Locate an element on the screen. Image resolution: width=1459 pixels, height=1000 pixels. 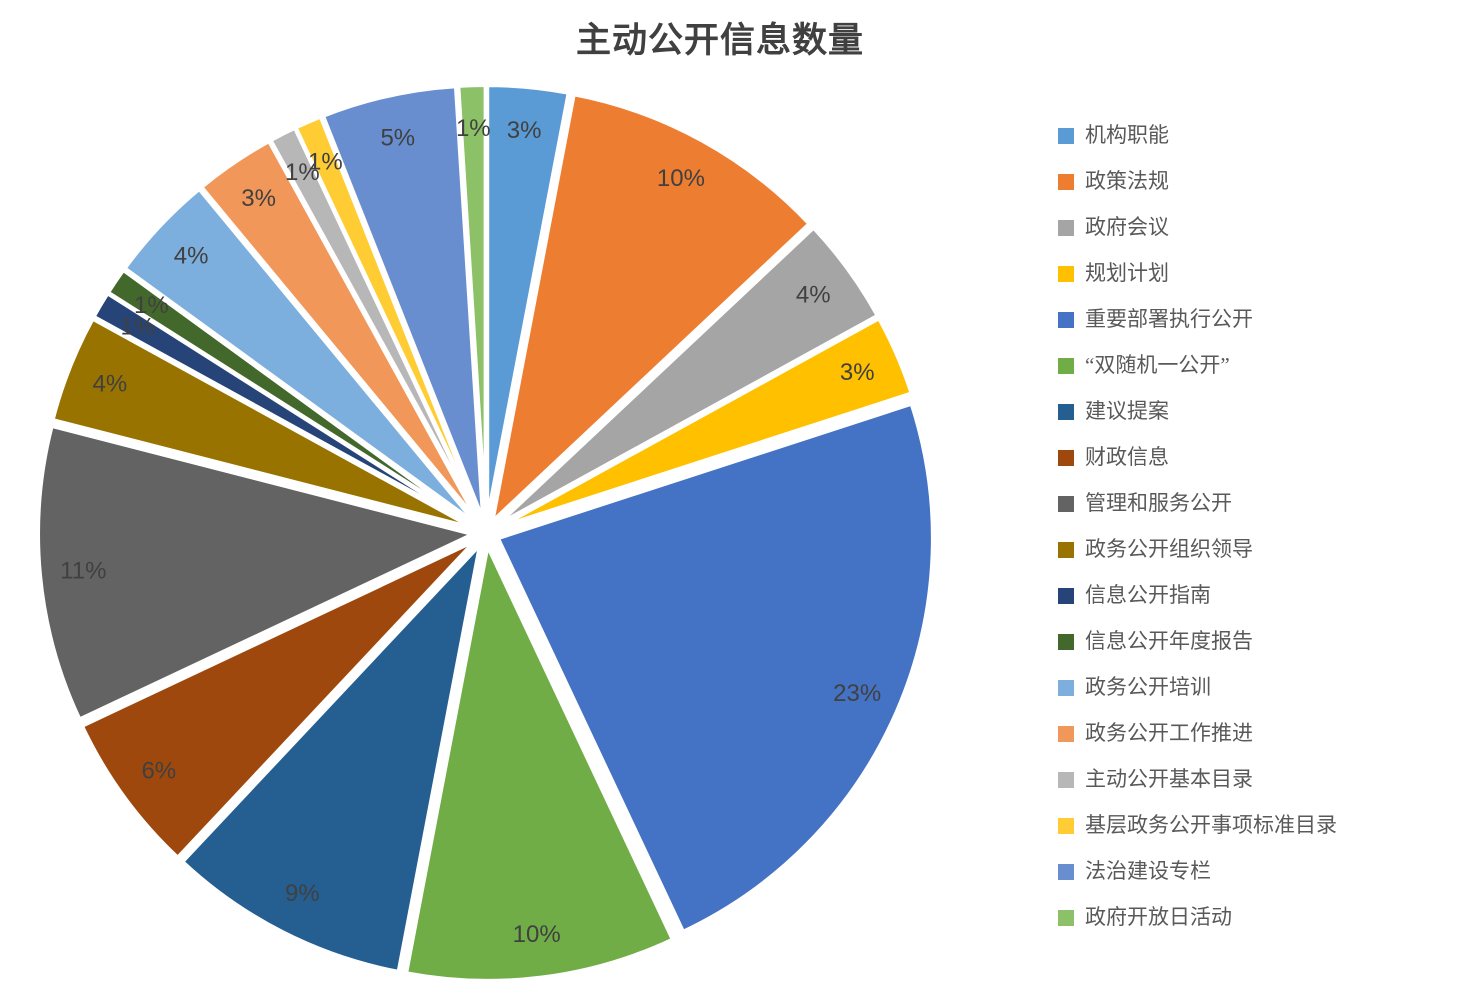
legend-item: 主动公开基本目录 is located at coordinates (1197, 779).